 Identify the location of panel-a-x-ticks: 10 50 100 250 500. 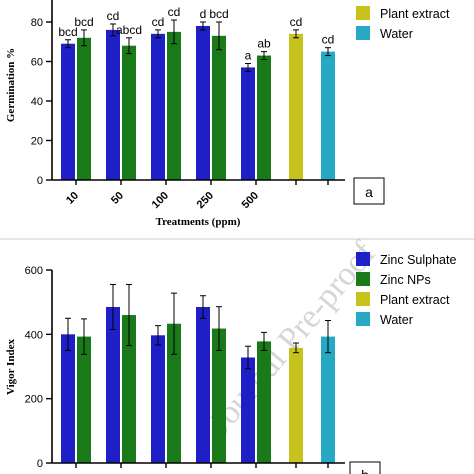
(196, 195).